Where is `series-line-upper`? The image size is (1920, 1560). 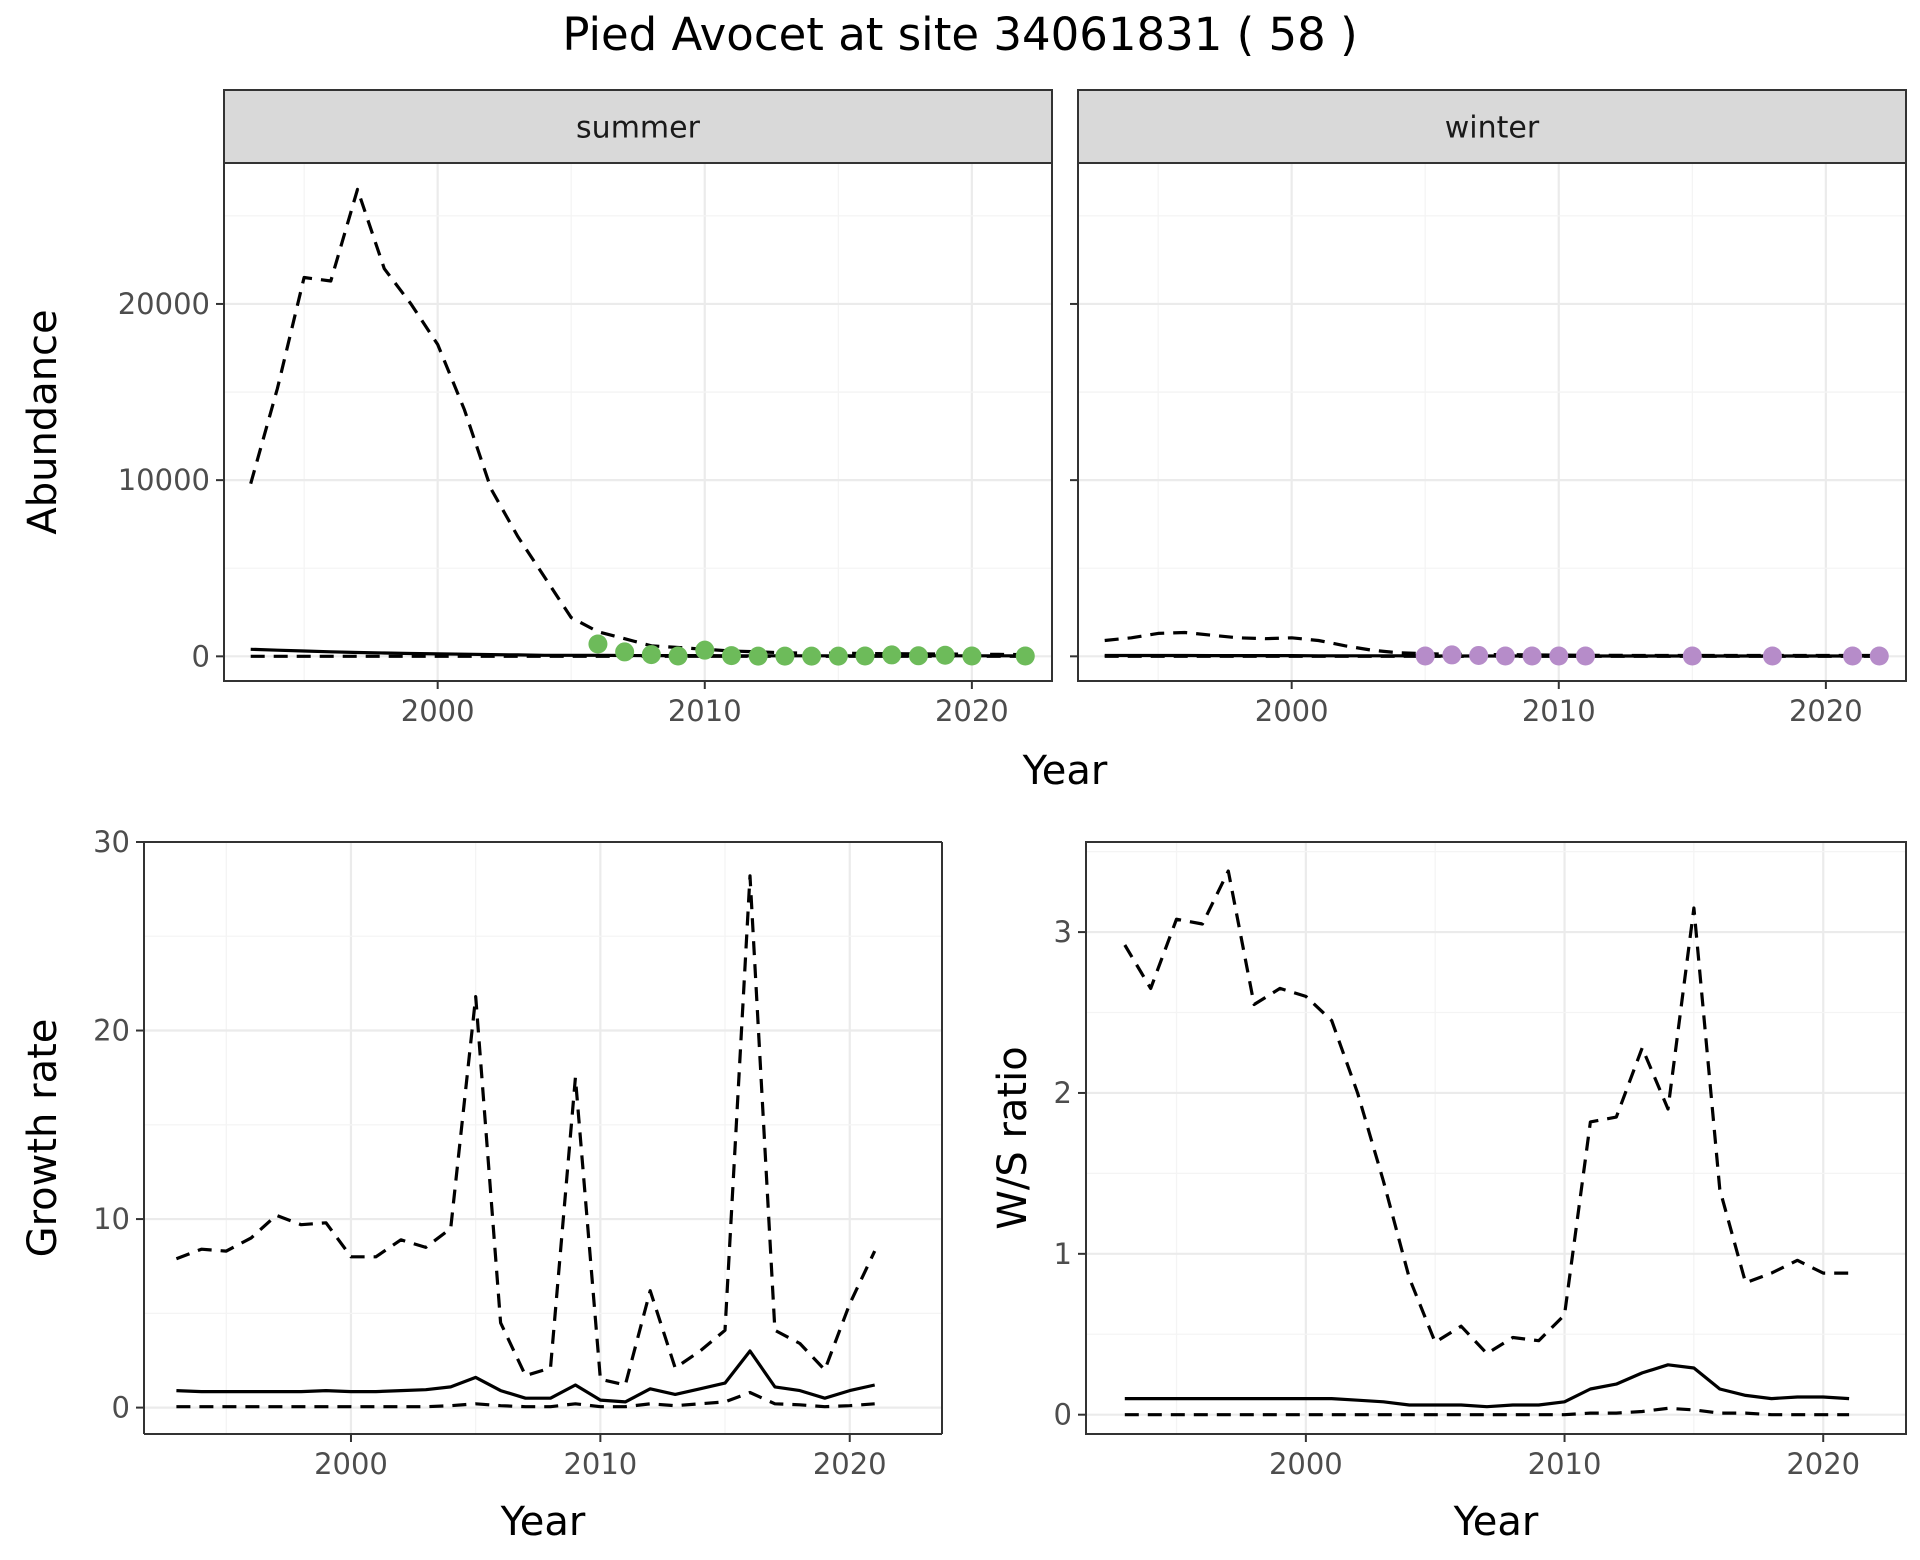
series-line-upper is located at coordinates (1486, 1112).